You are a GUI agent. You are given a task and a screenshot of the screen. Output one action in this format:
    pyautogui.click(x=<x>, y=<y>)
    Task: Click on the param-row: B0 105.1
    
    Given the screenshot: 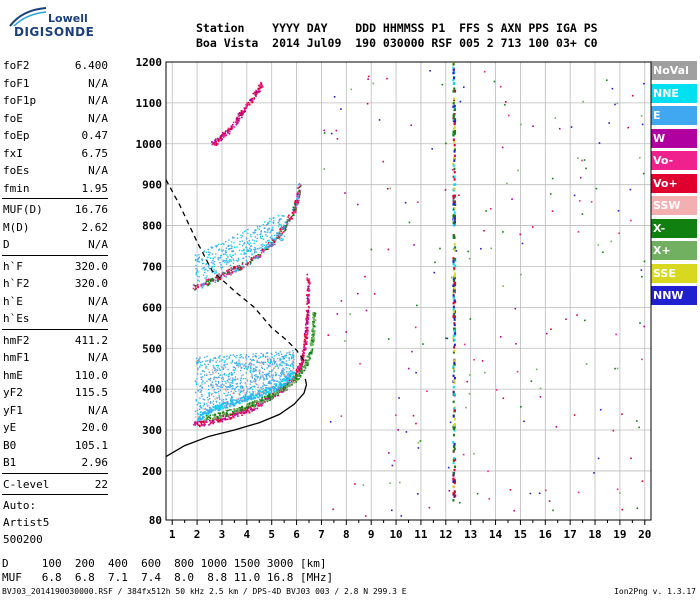 What is the action you would take?
    pyautogui.click(x=55, y=446)
    